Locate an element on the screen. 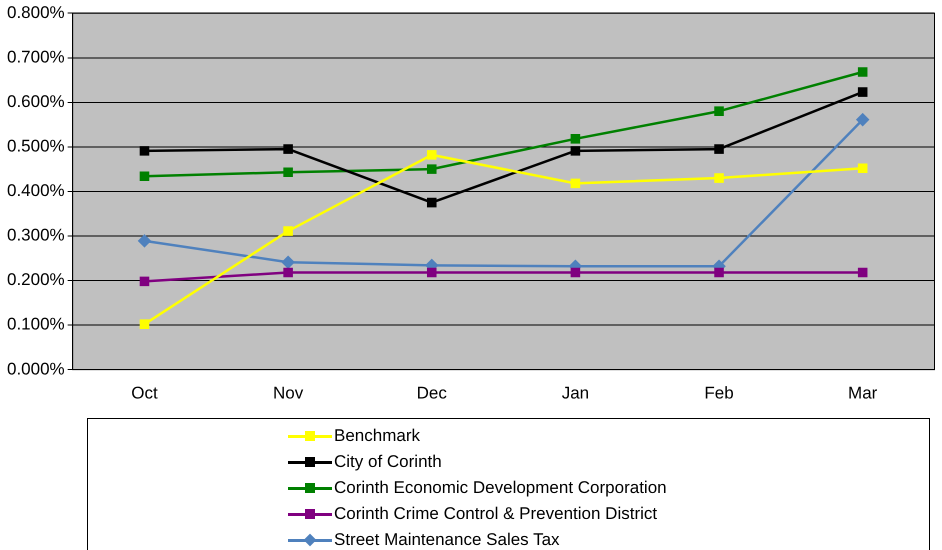  y-tick-label: 0.300% is located at coordinates (35, 235).